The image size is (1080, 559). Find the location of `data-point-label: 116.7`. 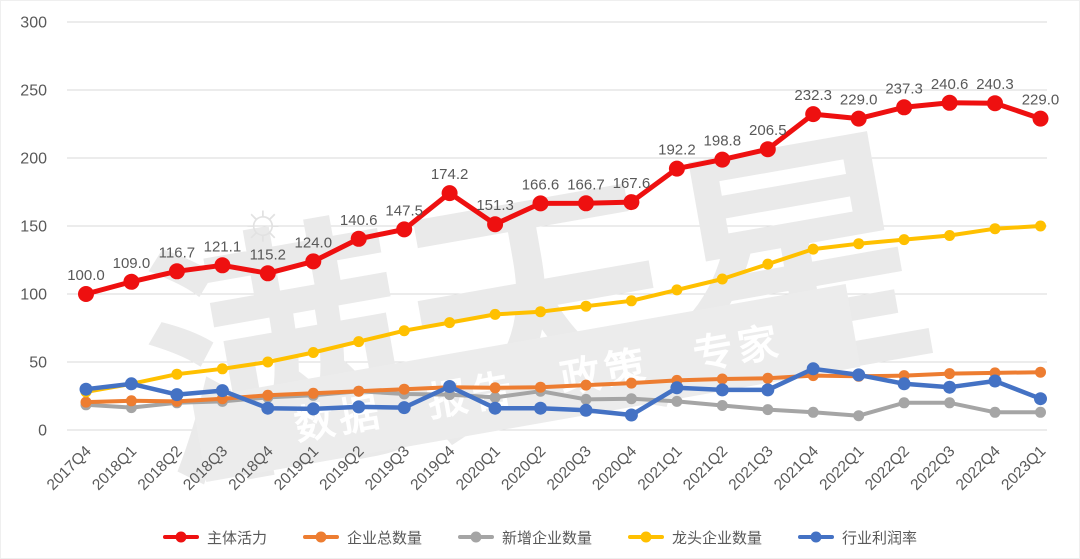

data-point-label: 116.7 is located at coordinates (177, 252).